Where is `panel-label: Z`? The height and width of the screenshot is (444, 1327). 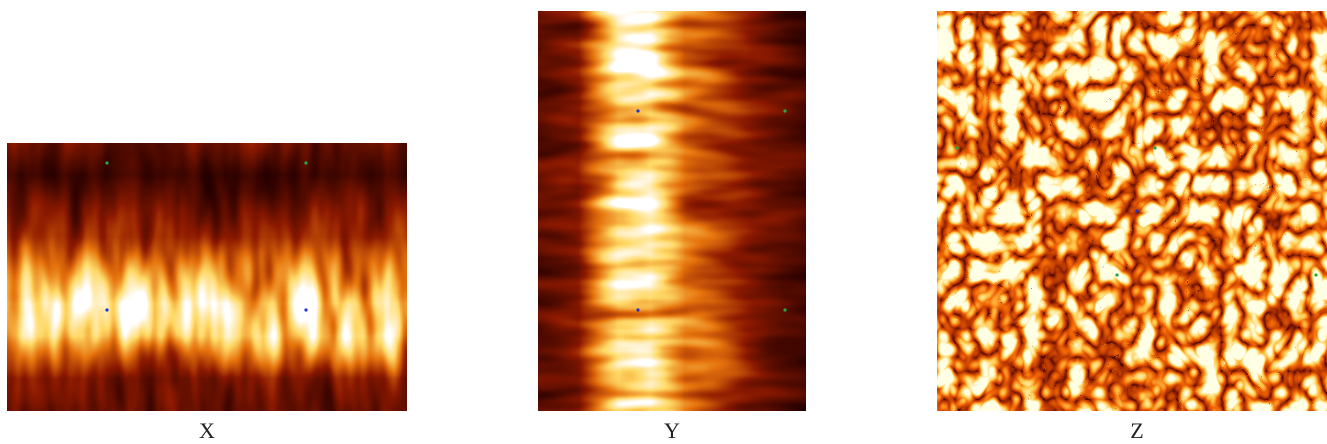
panel-label: Z is located at coordinates (1136, 430).